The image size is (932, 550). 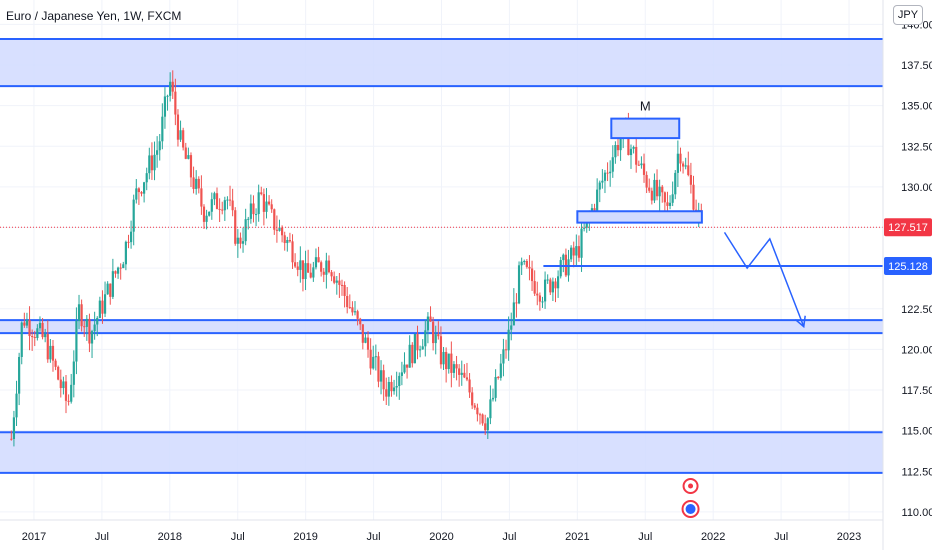 I want to click on time-tick-label: 2023, so click(x=849, y=537).